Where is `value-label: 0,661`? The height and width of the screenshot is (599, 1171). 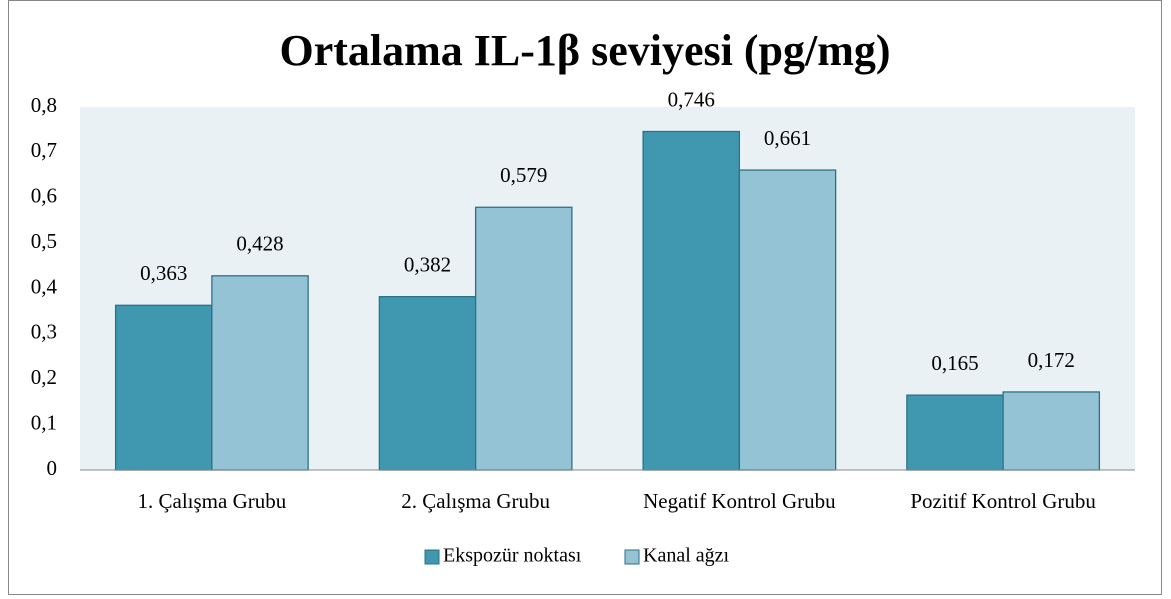 value-label: 0,661 is located at coordinates (787, 138).